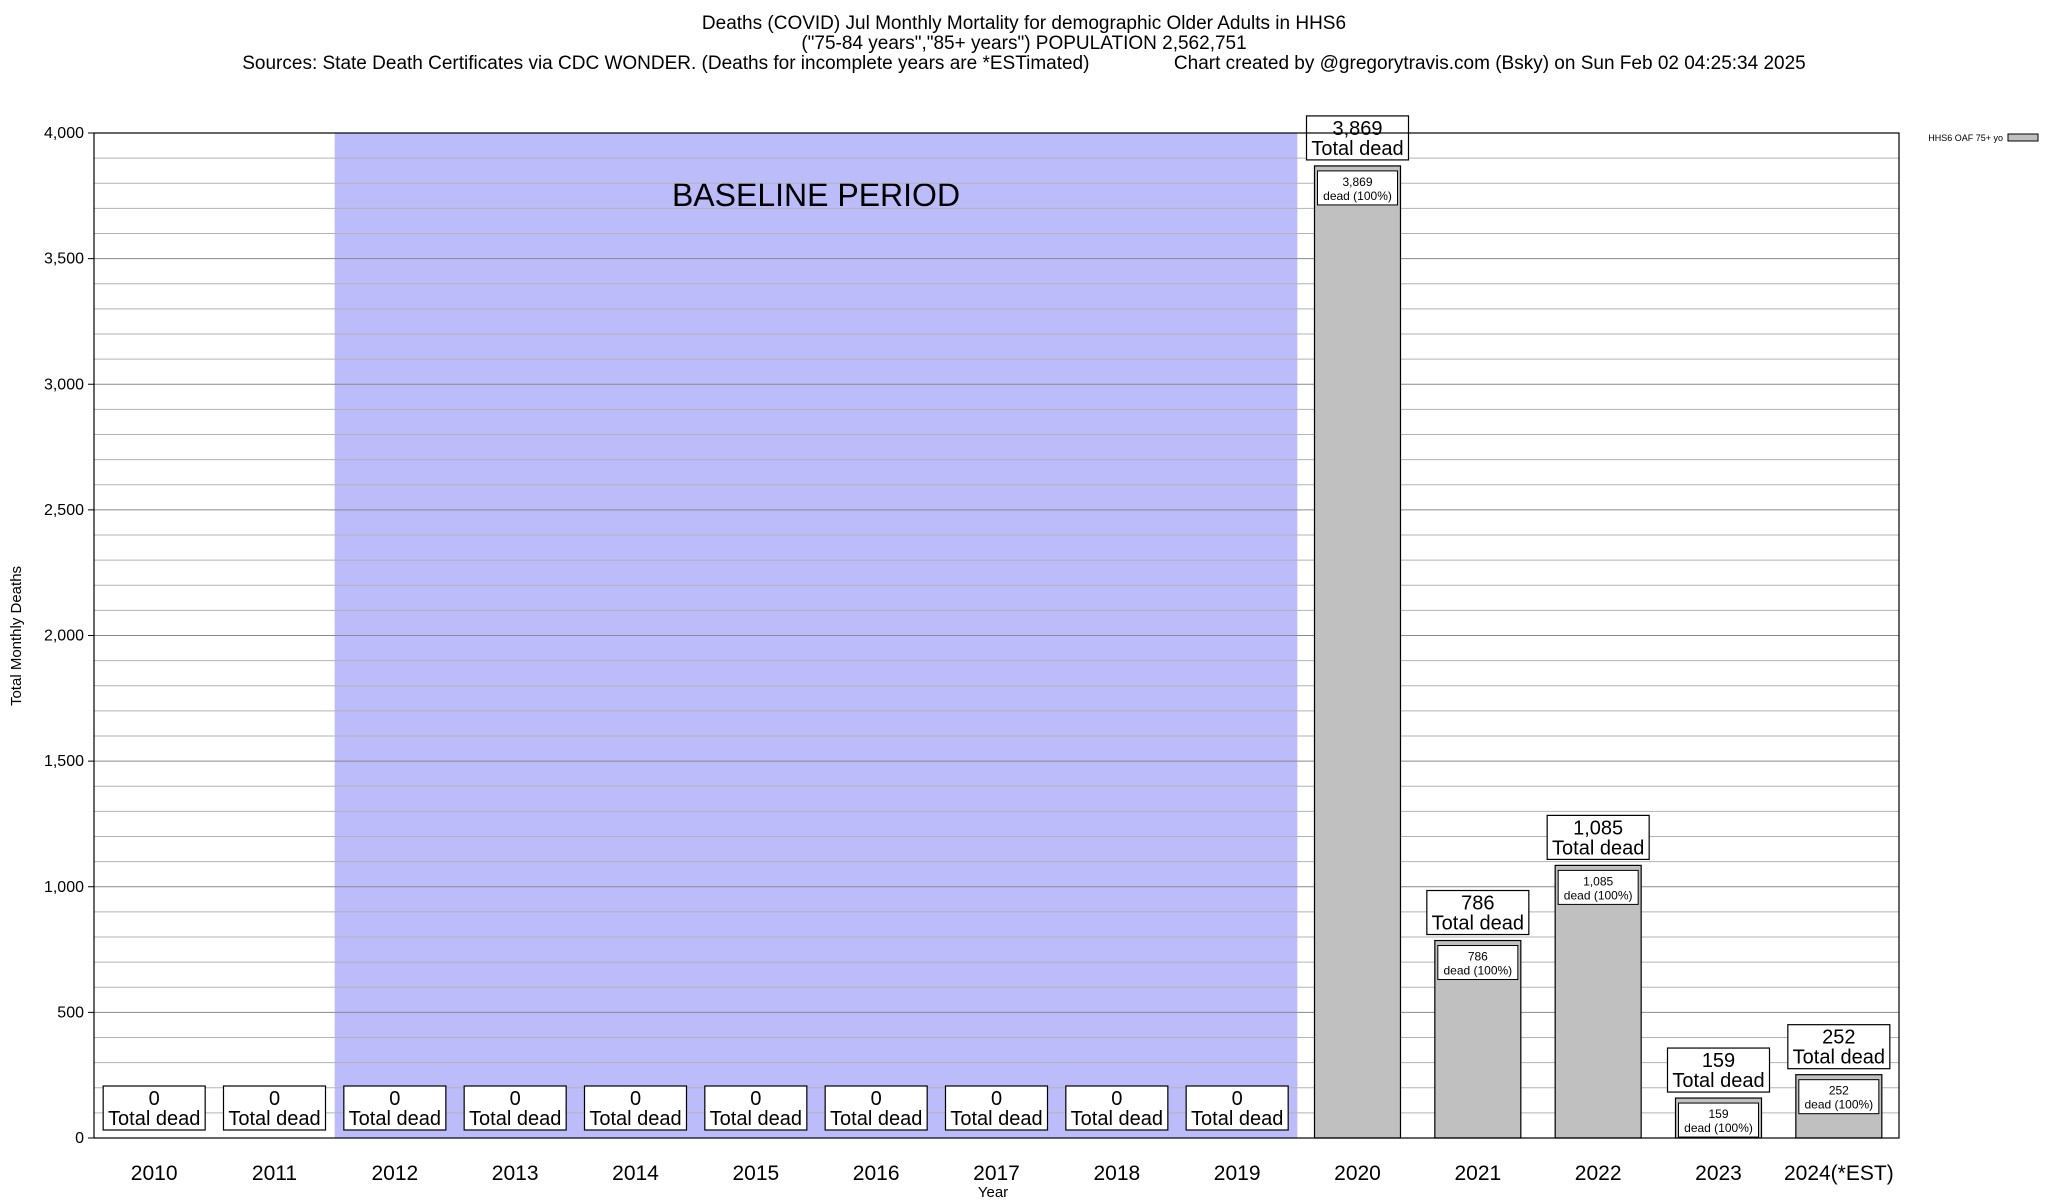 Image resolution: width=2048 pixels, height=1200 pixels. What do you see at coordinates (1718, 1061) in the screenshot?
I see `bar-total-value-label: 159` at bounding box center [1718, 1061].